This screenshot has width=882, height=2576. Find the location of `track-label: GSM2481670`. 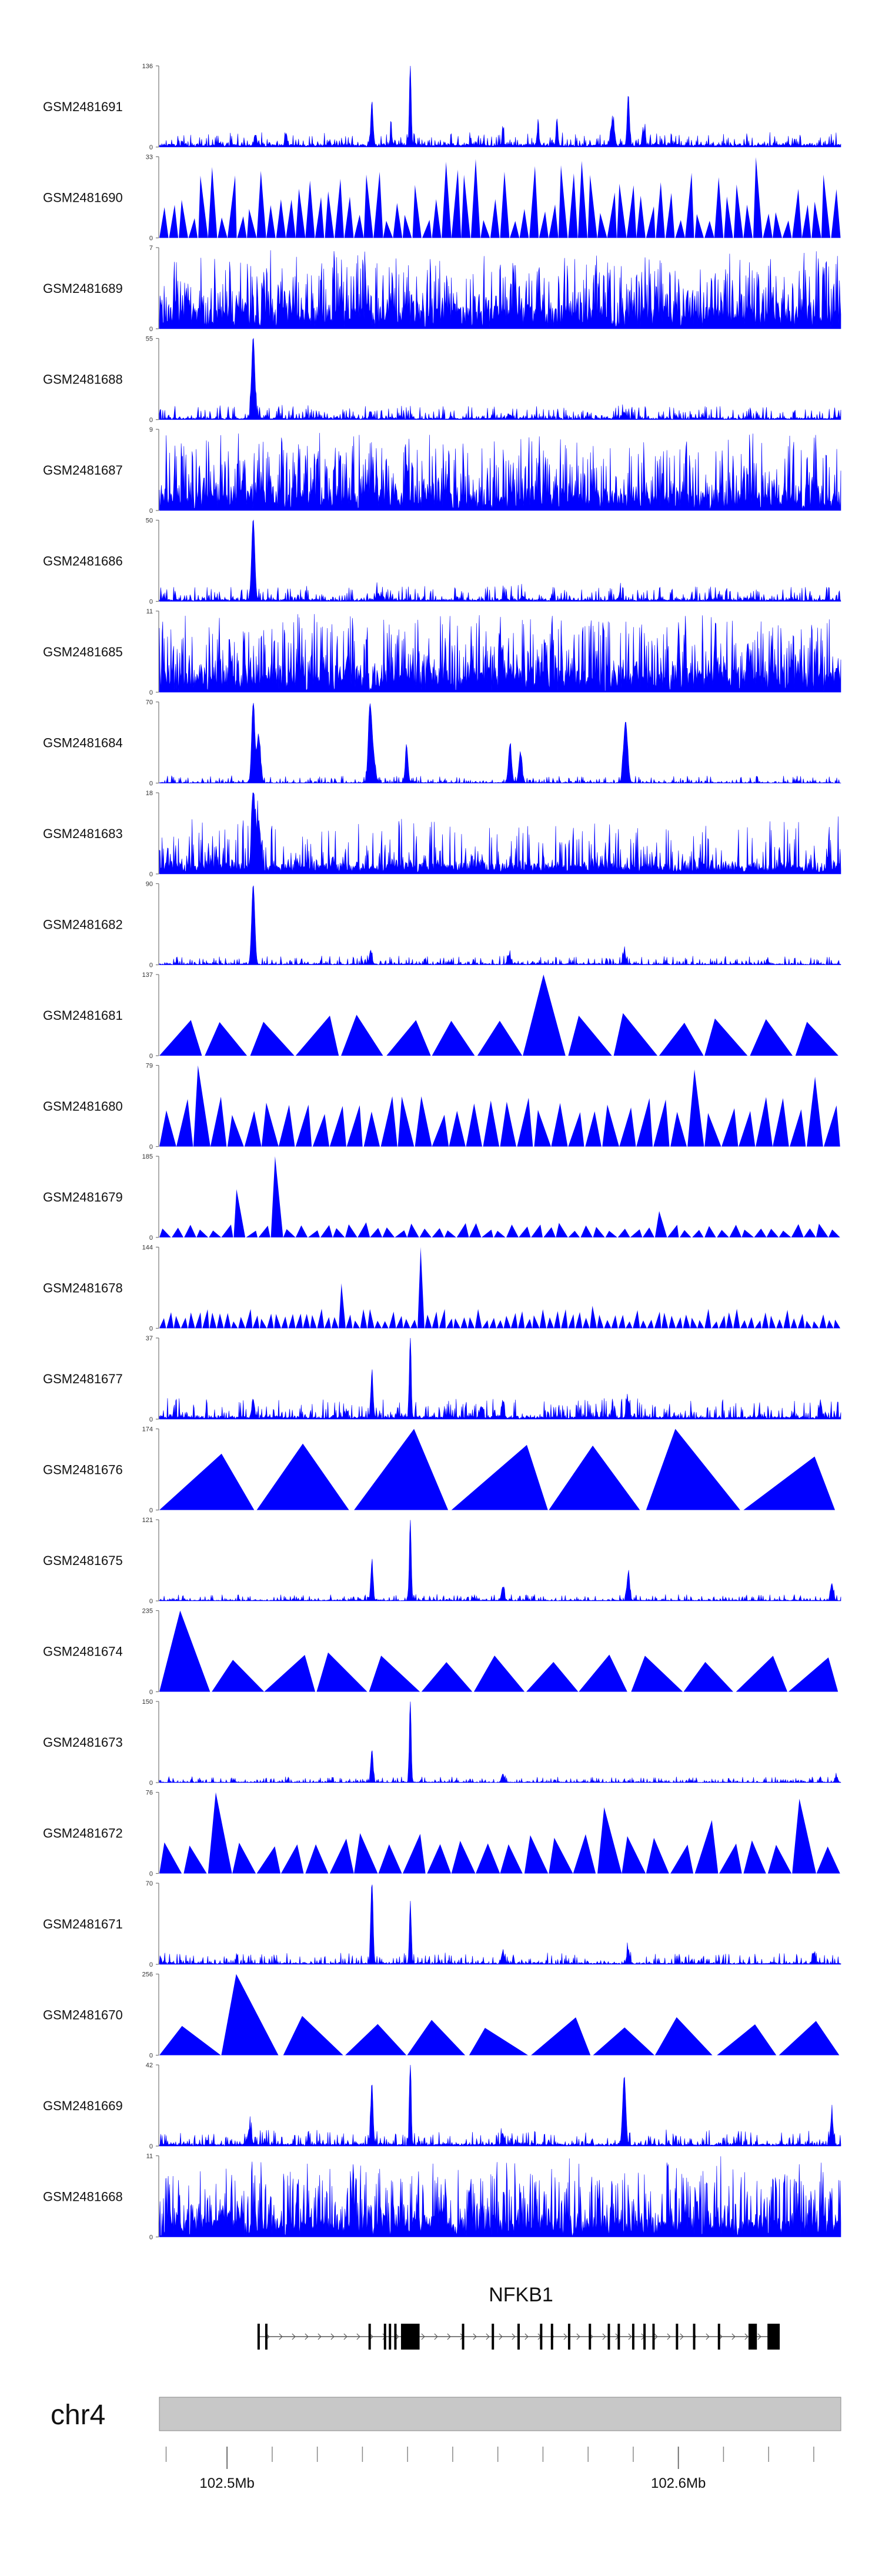

track-label: GSM2481670 is located at coordinates (83, 2015).